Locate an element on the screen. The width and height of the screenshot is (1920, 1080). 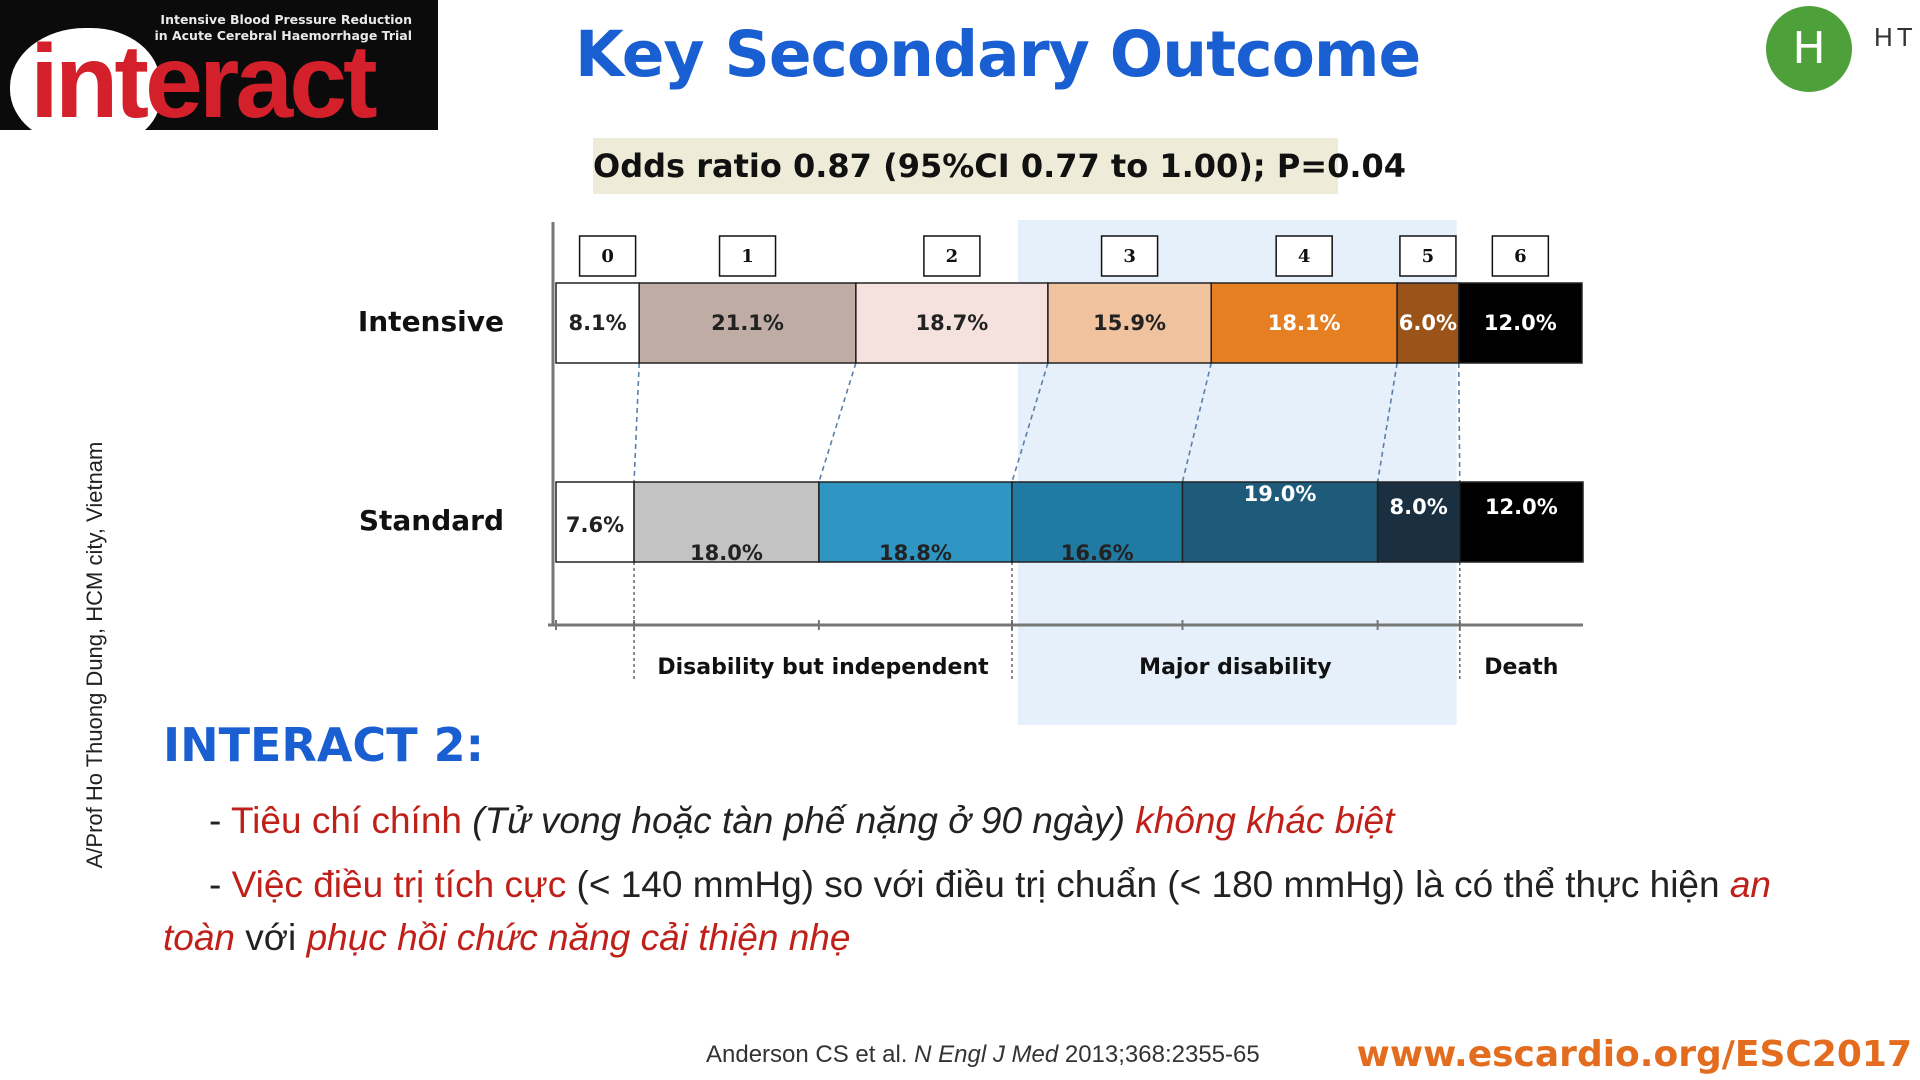
intensive-value-label: 18.1% is located at coordinates (1304, 323).